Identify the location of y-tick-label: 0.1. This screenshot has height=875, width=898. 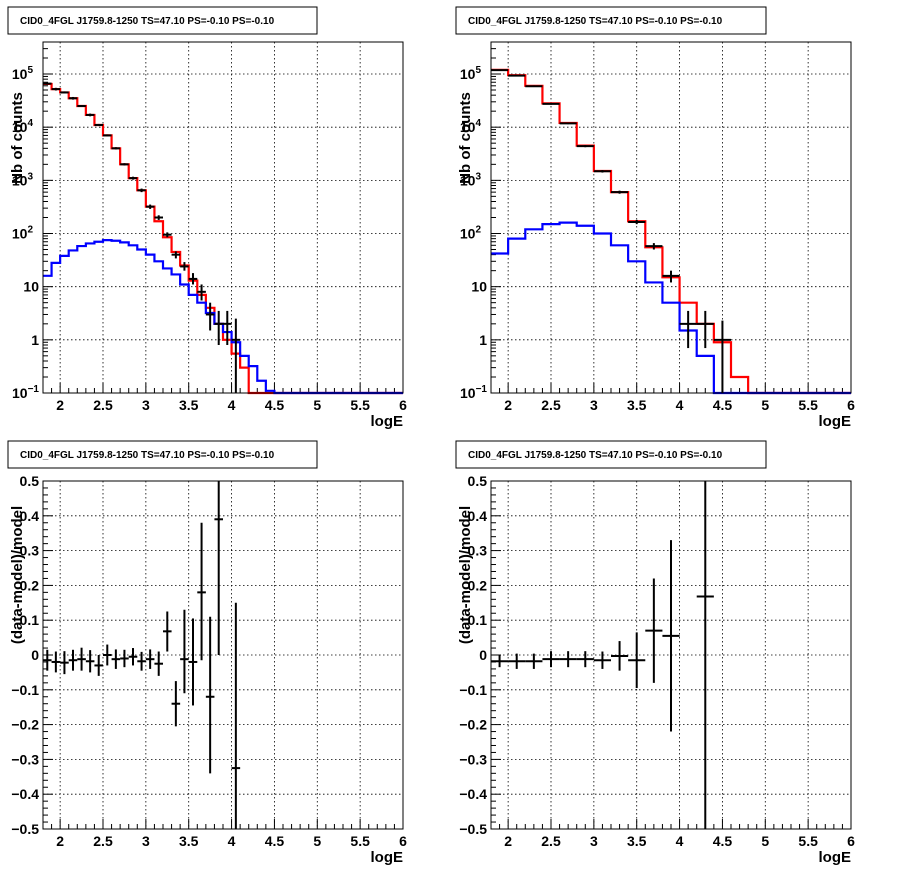
(478, 620).